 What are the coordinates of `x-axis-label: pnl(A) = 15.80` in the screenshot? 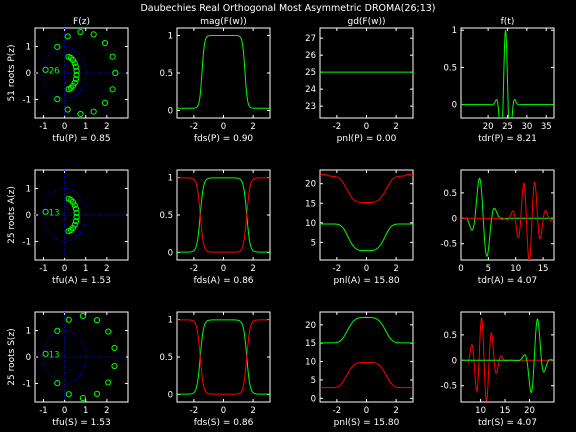 It's located at (366, 281).